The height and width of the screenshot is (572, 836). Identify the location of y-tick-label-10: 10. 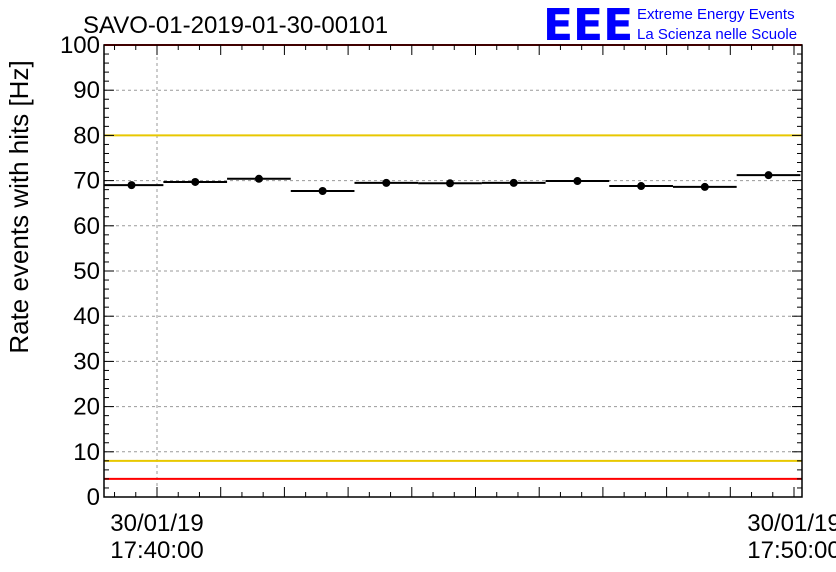
(86, 452).